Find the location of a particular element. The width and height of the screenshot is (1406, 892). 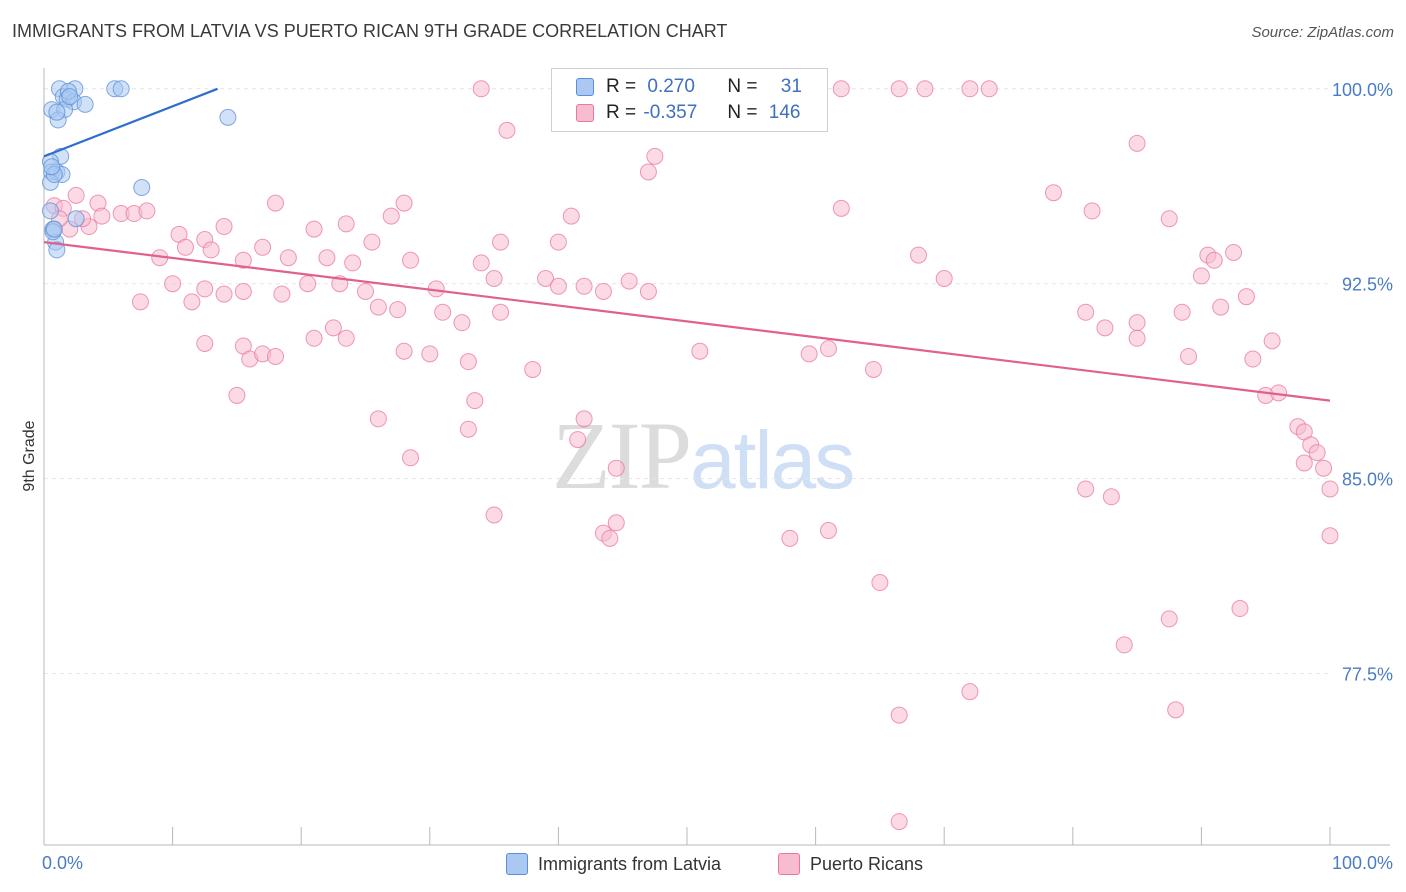

y-tick-label-1: 85.0% is located at coordinates (1367, 480).